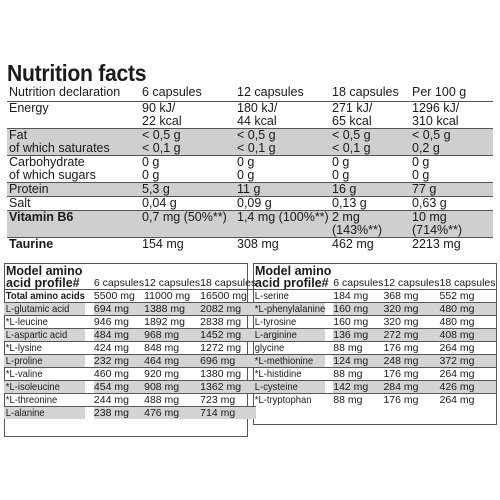 The image size is (500, 500). Describe the element at coordinates (77, 73) in the screenshot. I see `page-title: Nutrition facts` at that location.